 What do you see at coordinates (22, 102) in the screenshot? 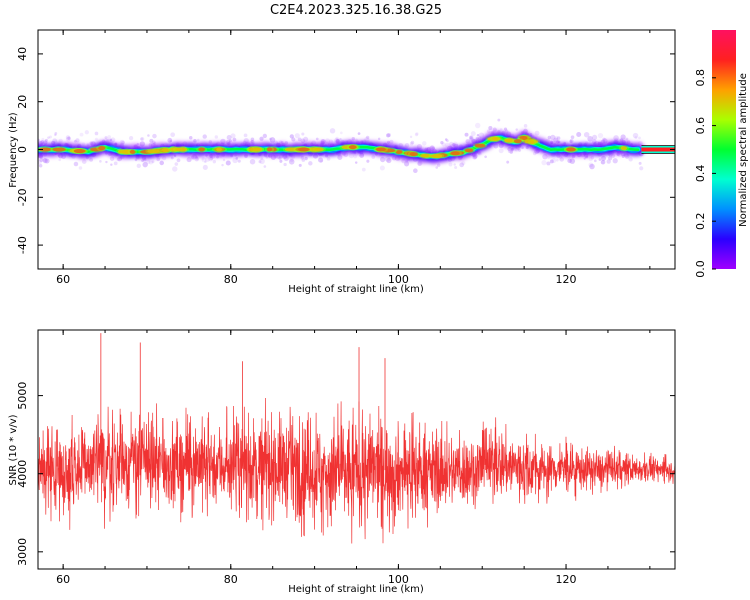
I see `y-tick-label: 20` at bounding box center [22, 102].